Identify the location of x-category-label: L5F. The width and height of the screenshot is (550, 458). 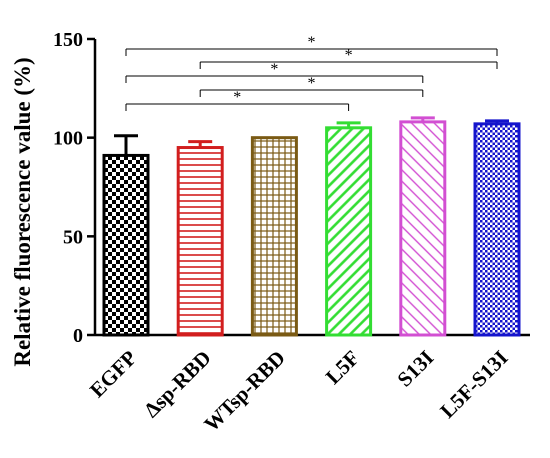
(342, 367).